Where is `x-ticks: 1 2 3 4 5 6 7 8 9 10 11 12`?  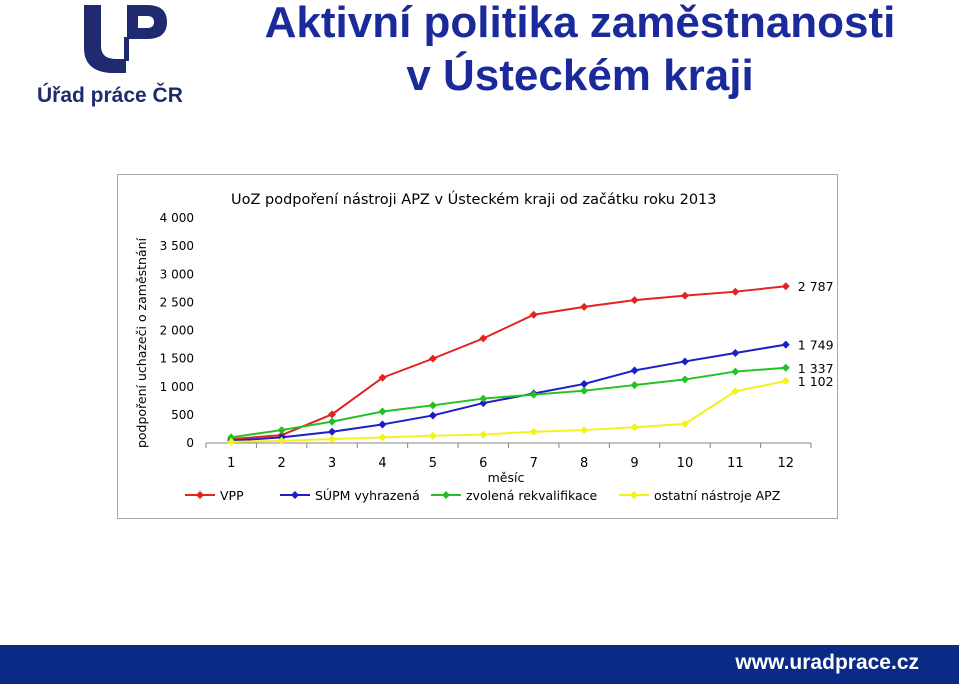 x-ticks: 1 2 3 4 5 6 7 8 9 10 11 12 is located at coordinates (508, 457).